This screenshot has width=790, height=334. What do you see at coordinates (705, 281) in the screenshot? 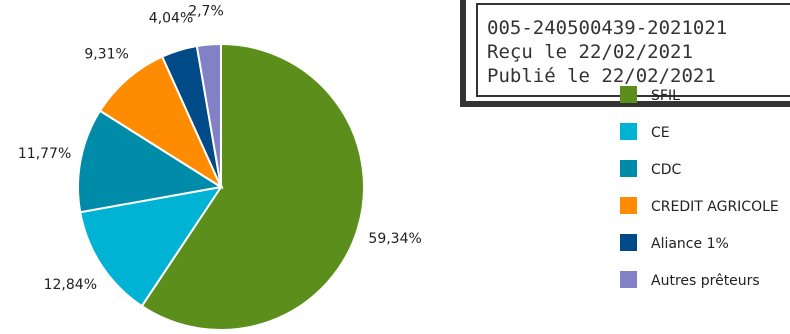
I see `legend-label: Autres prêteurs` at bounding box center [705, 281].